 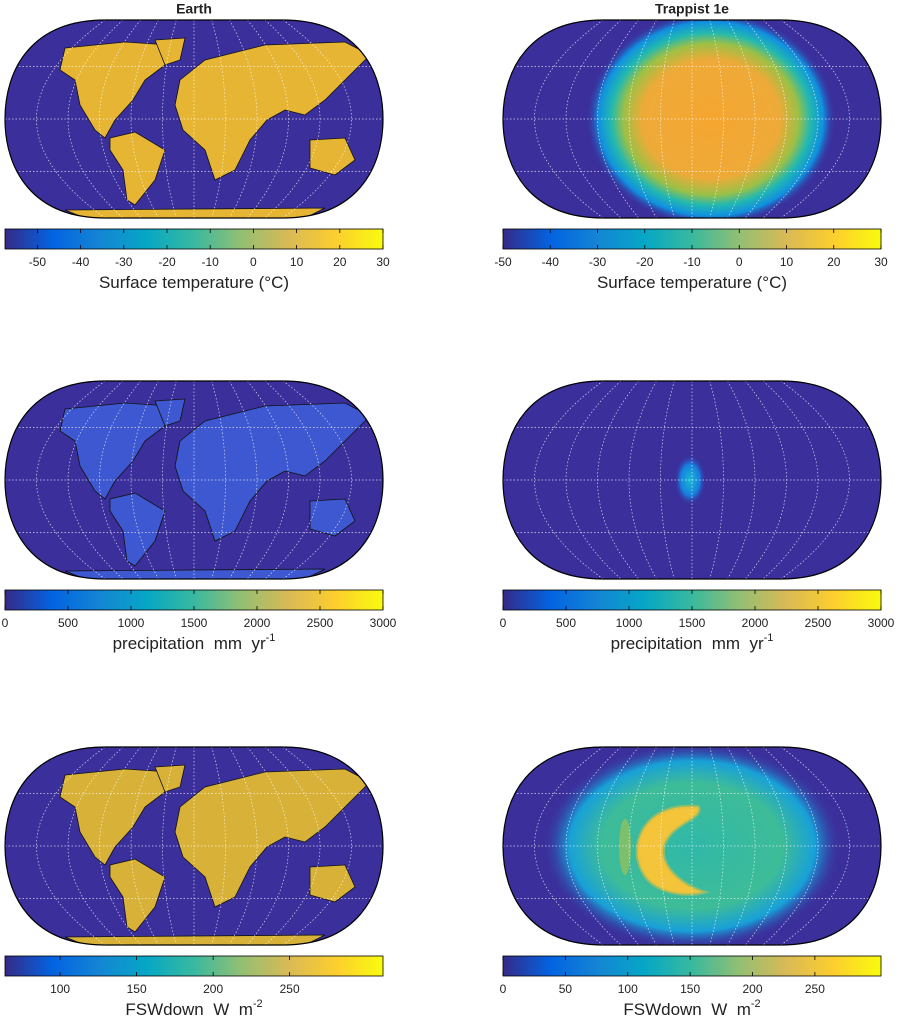 What do you see at coordinates (625, 847) in the screenshot?
I see `fsw-band` at bounding box center [625, 847].